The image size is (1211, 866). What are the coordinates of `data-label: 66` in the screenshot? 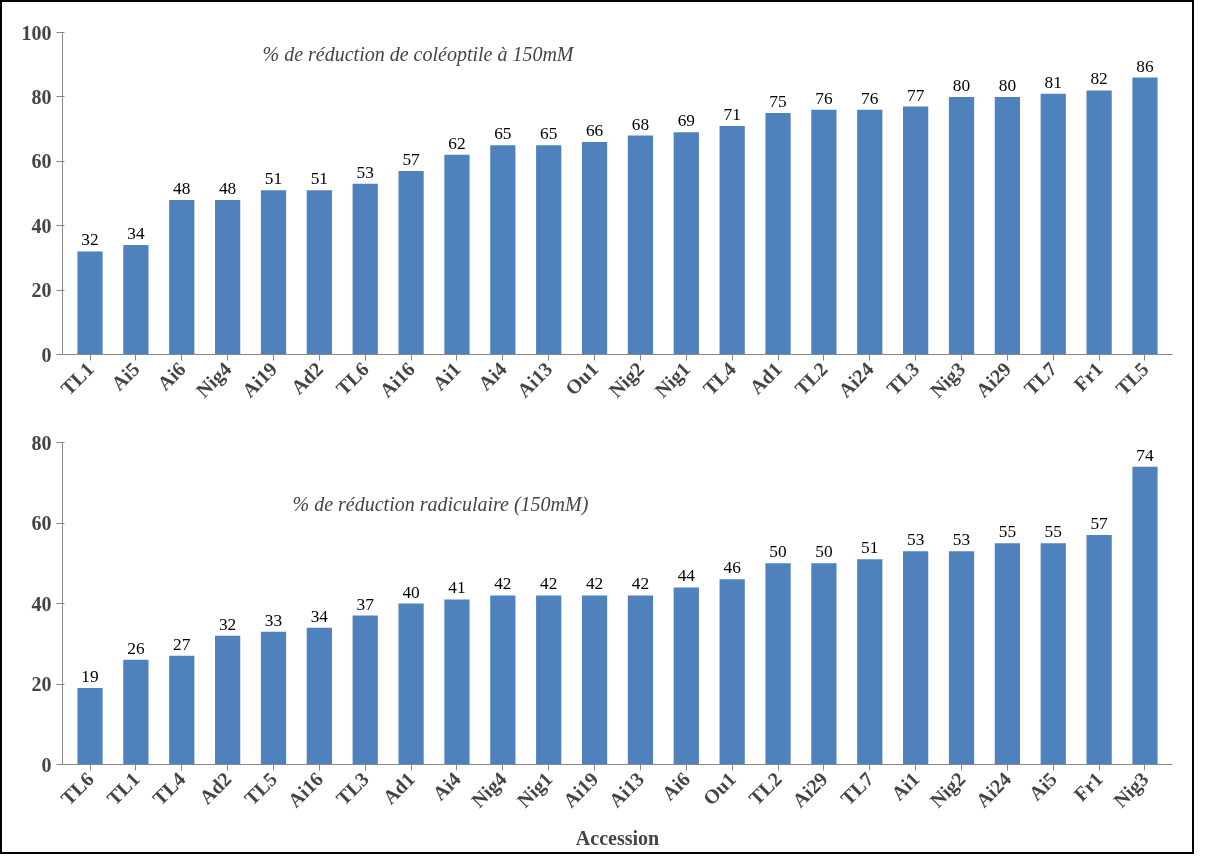 It's located at (594, 130).